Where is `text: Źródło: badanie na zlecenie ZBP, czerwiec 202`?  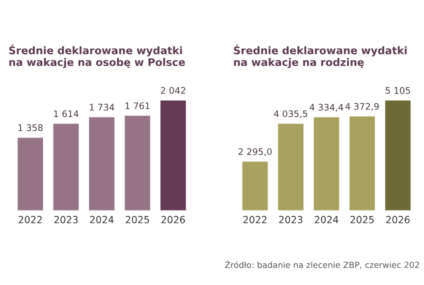
text: Źródło: badanie na zlecenie ZBP, czerwiec 202 is located at coordinates (322, 264).